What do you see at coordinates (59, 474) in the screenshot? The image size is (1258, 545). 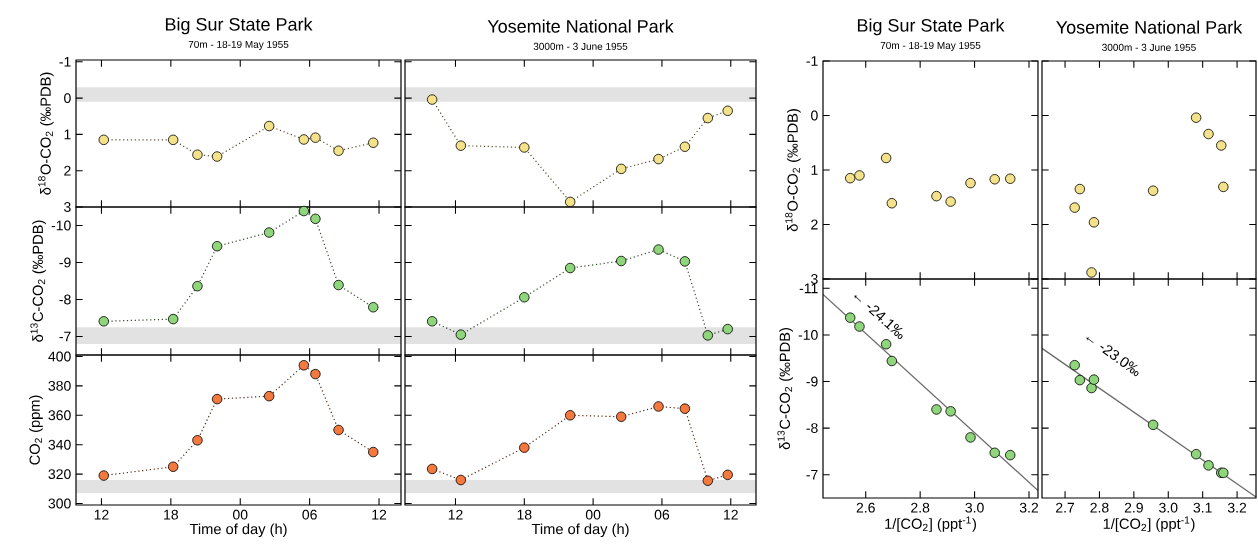 I see `y-tick-label: 320` at bounding box center [59, 474].